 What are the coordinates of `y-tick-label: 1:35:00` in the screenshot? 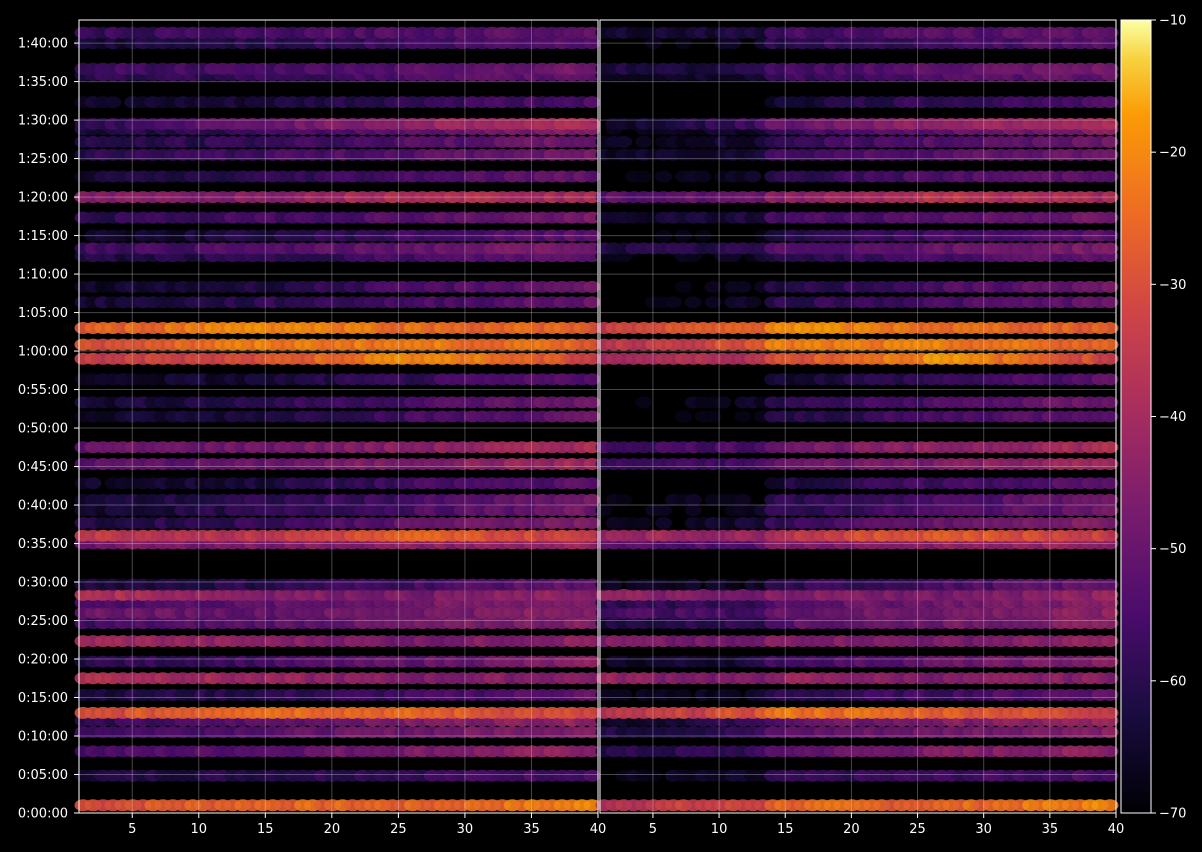 It's located at (43, 82).